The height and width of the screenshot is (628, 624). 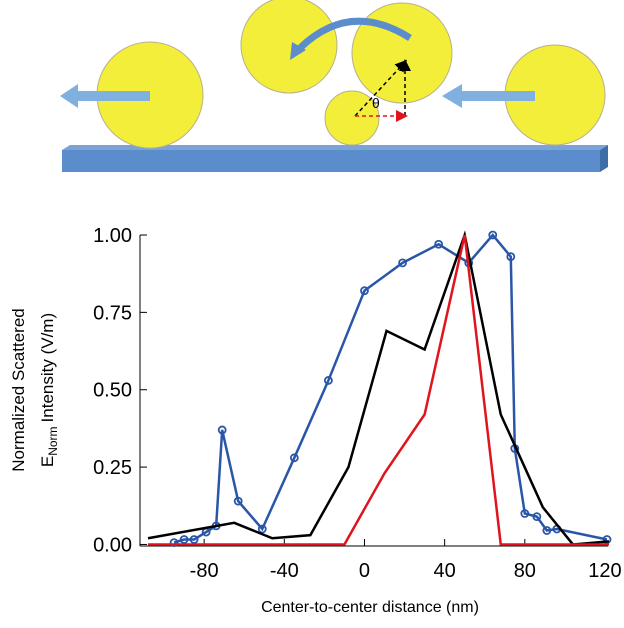 I want to click on y-tick-label: 1.00, so click(x=112, y=236).